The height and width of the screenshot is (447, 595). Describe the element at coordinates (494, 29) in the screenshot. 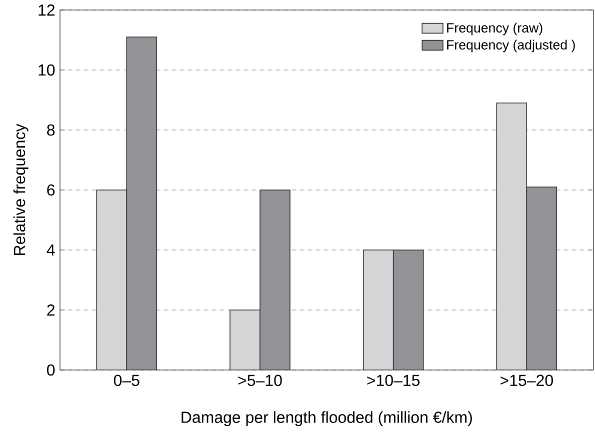

I see `legend-label: Frequency (raw)` at that location.